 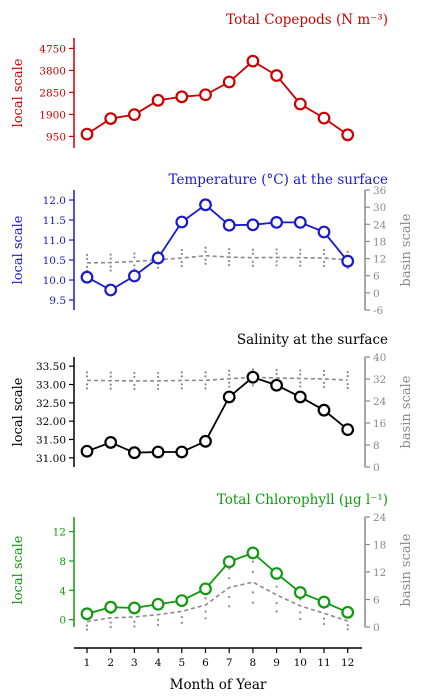 What do you see at coordinates (18, 569) in the screenshot?
I see `left-axis-label: local scale` at bounding box center [18, 569].